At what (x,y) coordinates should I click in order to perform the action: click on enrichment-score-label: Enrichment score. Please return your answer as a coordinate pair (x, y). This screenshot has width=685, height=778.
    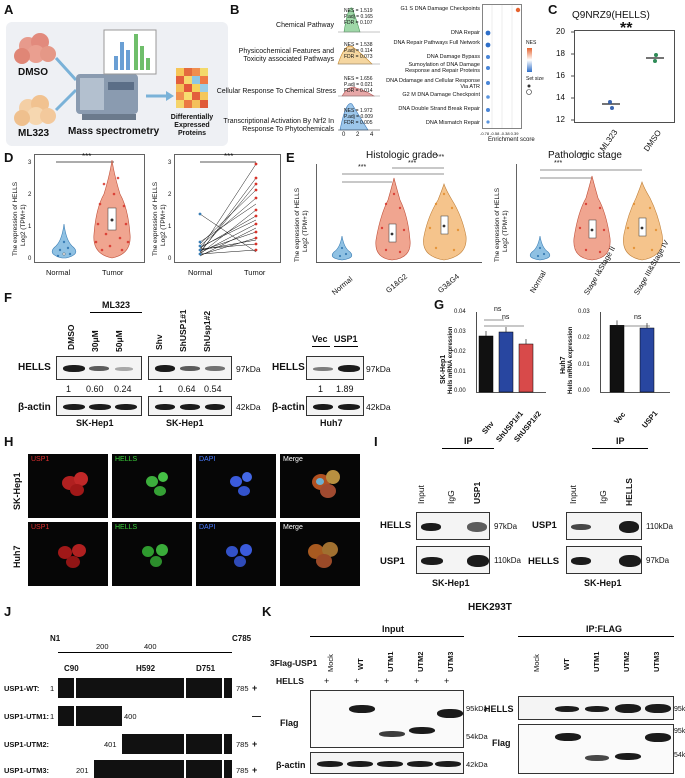
    Looking at the image, I should click on (511, 140).